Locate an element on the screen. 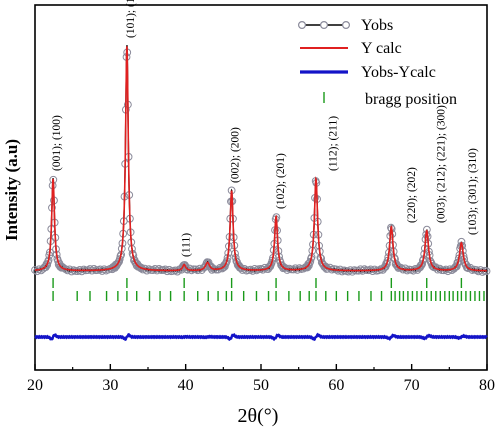  peak-label: (103); (301); (310) is located at coordinates (473, 191).